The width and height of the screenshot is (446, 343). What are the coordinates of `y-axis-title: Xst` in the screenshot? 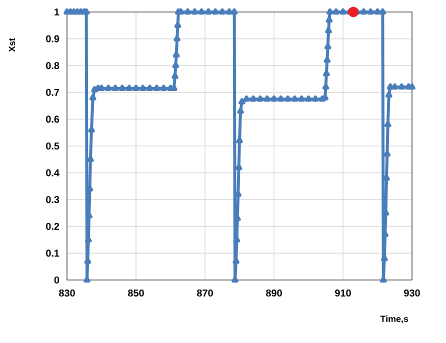 It's located at (12, 45).